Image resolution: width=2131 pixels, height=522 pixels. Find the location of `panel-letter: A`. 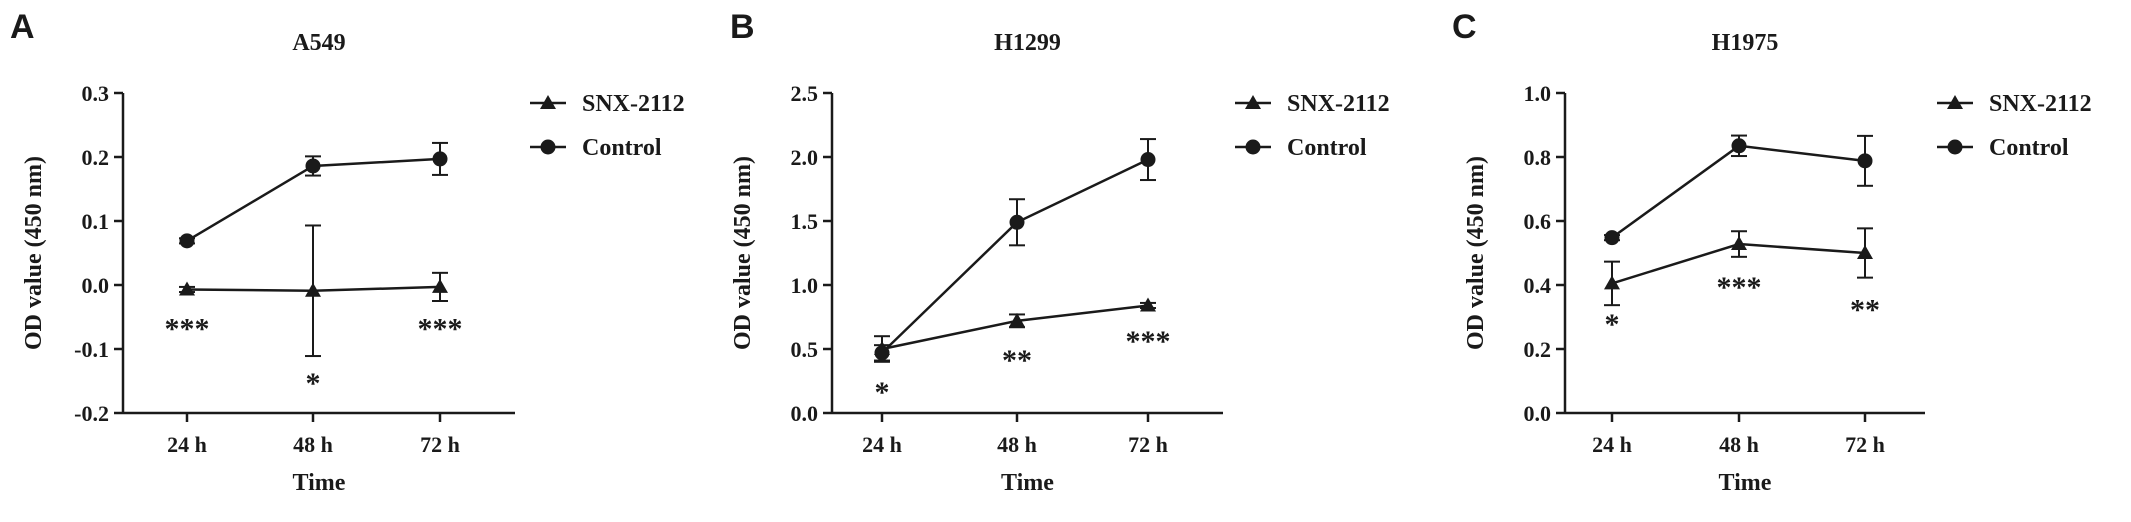

panel-letter: A is located at coordinates (22, 27).